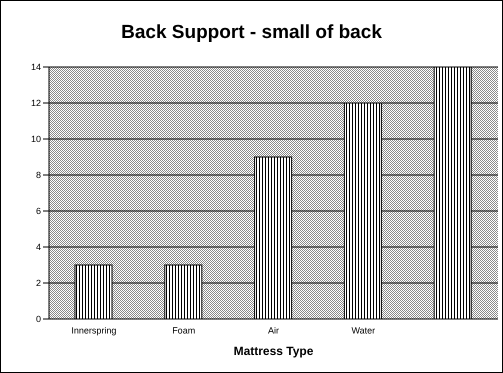  Describe the element at coordinates (363, 330) in the screenshot. I see `x-tick-label: Water` at that location.